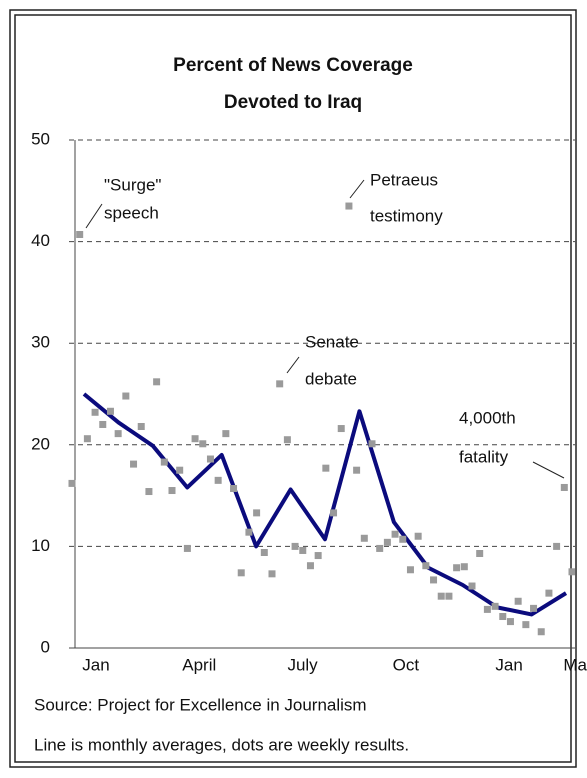 The image size is (587, 778). What do you see at coordinates (40, 342) in the screenshot?
I see `y-tick-label: 30` at bounding box center [40, 342].